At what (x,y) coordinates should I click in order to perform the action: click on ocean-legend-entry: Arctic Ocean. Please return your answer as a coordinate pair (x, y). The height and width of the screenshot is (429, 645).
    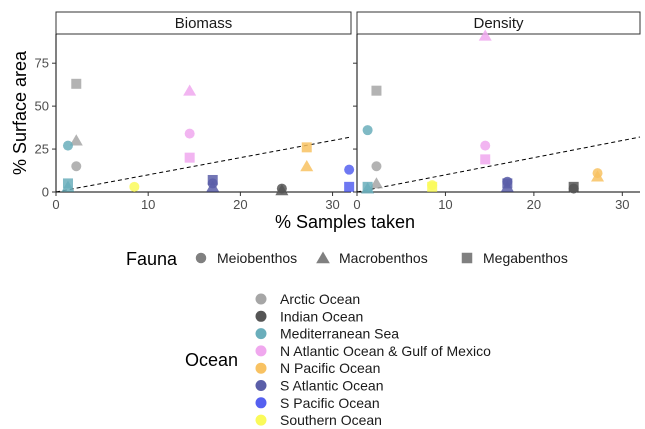
    Looking at the image, I should click on (307, 299).